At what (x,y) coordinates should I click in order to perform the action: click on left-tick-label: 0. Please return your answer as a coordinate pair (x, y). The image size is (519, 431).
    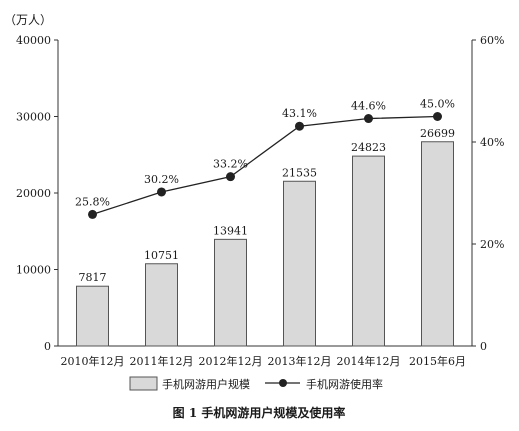
    Looking at the image, I should click on (47, 346).